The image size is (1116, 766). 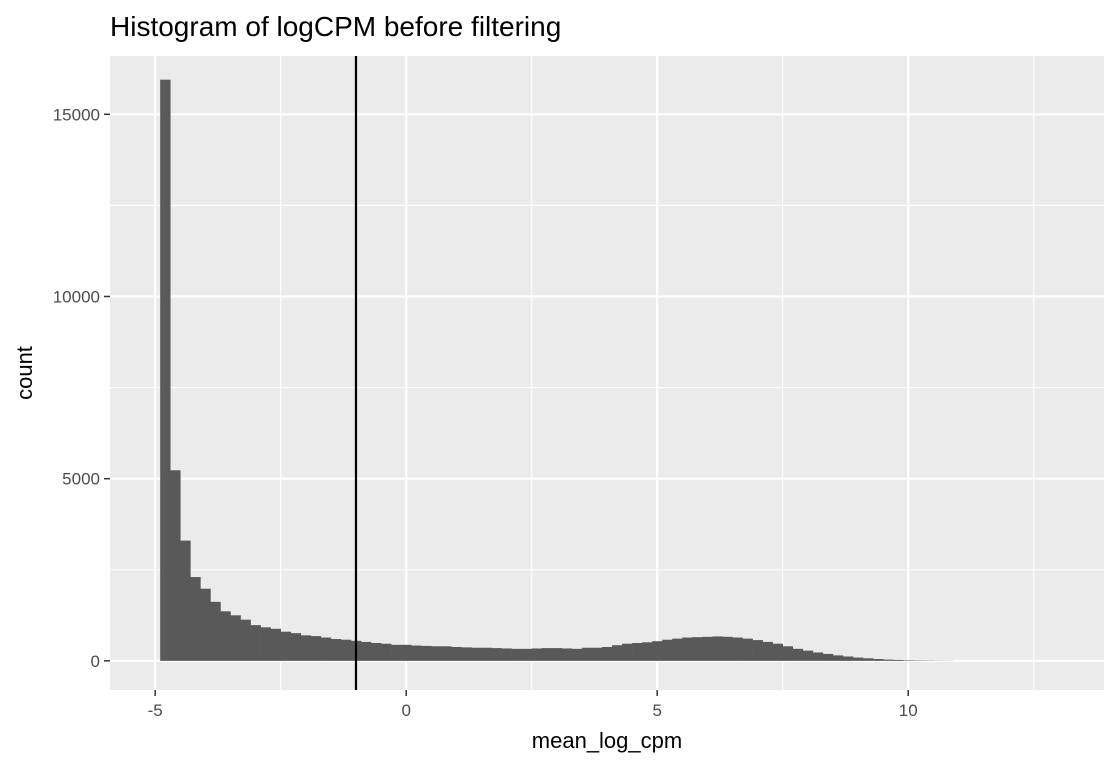 I want to click on x-tick-label: 5, so click(x=656, y=710).